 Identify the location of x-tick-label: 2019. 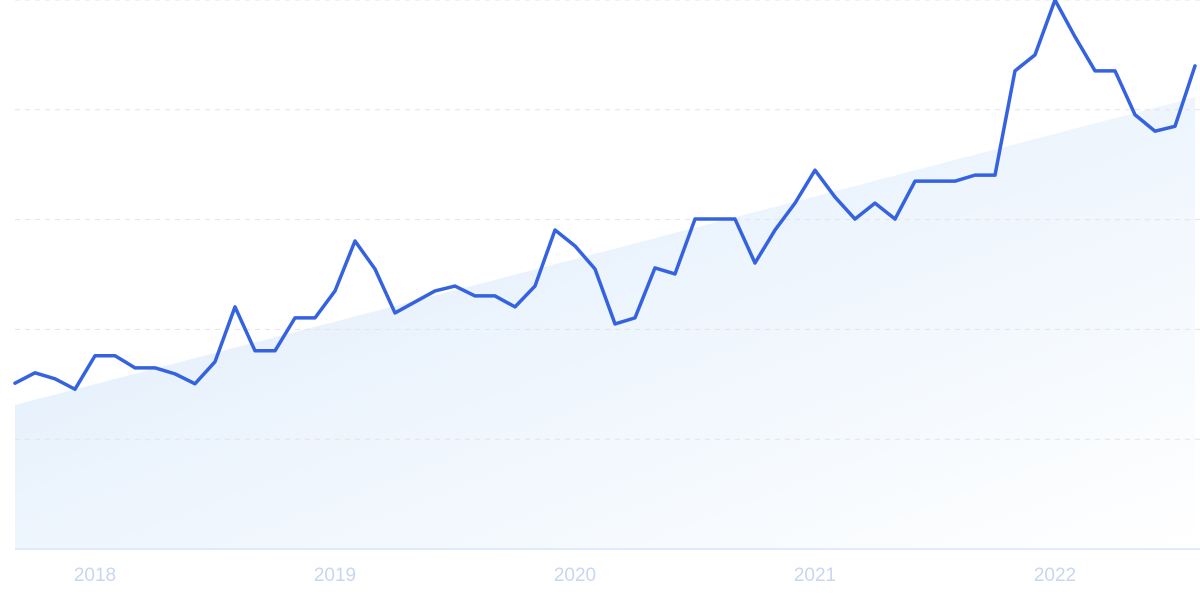
(335, 575).